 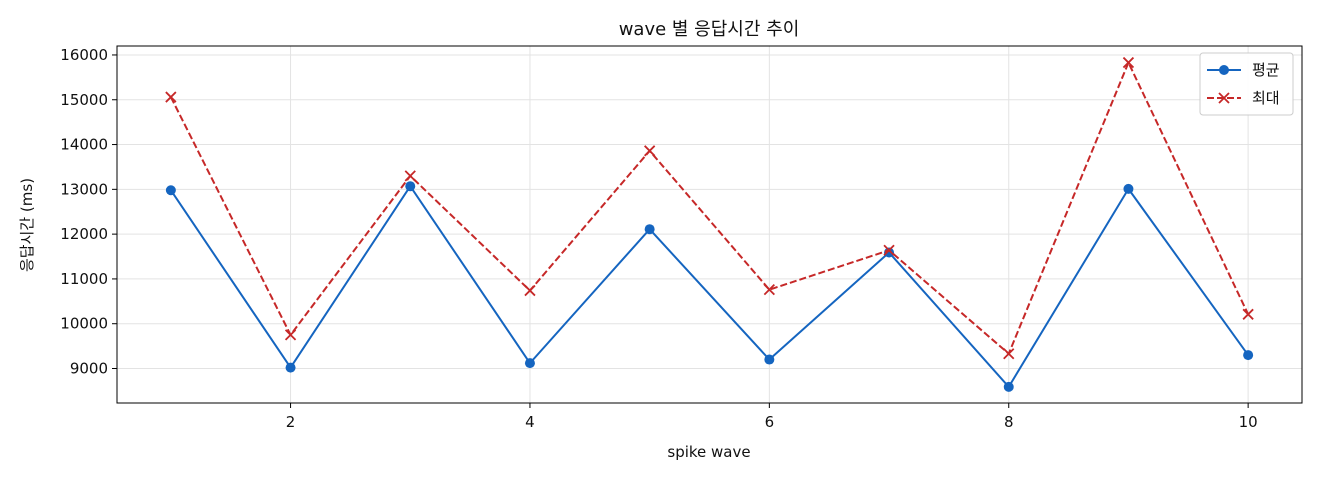 What do you see at coordinates (88, 212) in the screenshot?
I see `y-axis: 9000 10000 11000 12000 13000 14000 15000 16000` at bounding box center [88, 212].